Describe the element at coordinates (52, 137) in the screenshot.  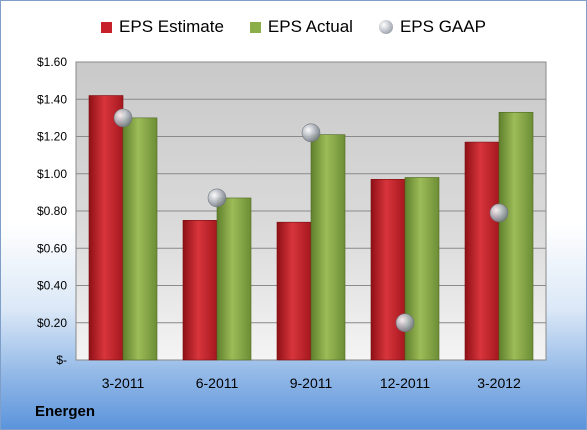
I see `y-tick-label: $1.20` at that location.